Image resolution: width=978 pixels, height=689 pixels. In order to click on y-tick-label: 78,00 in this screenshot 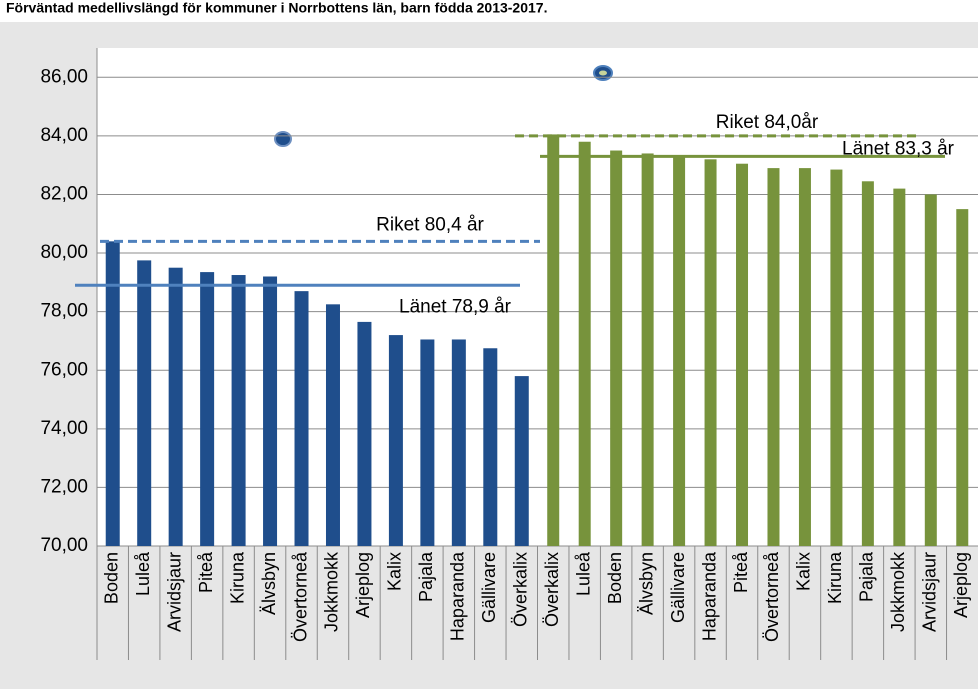, I will do `click(64, 311)`.